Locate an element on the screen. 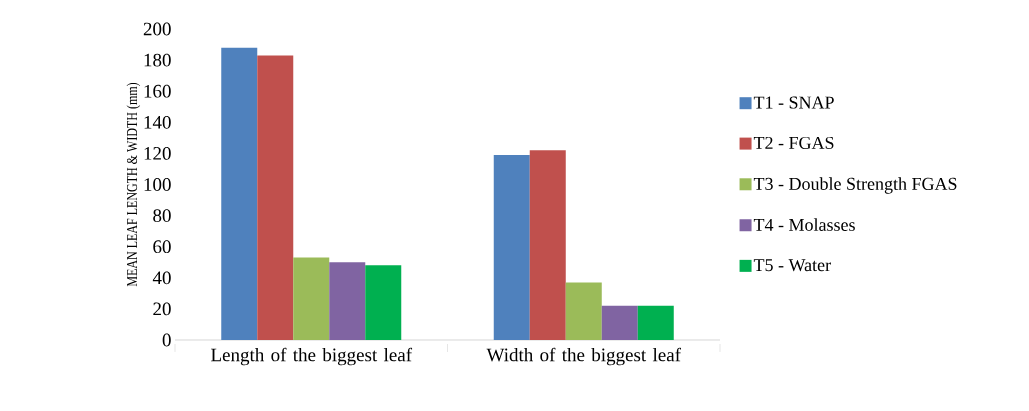 Image resolution: width=1029 pixels, height=411 pixels. legend-label: T5 - Water is located at coordinates (792, 265).